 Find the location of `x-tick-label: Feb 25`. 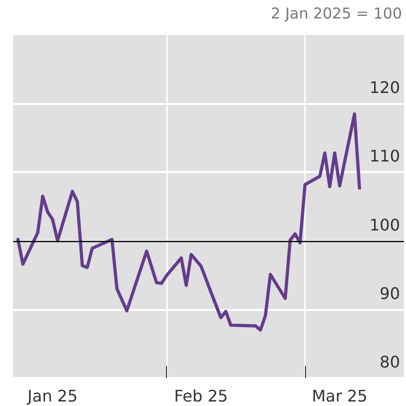

x-tick-label: Feb 25 is located at coordinates (201, 396).